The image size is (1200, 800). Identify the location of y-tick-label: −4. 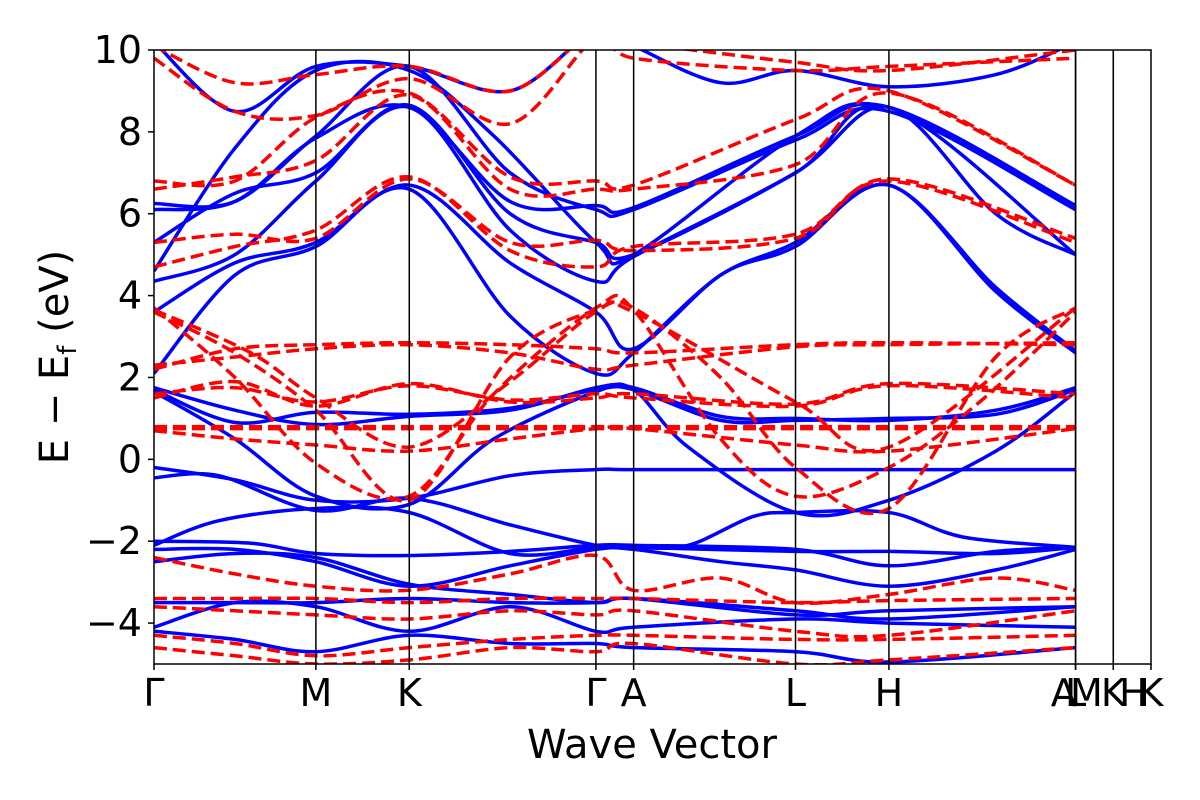
(114, 623).